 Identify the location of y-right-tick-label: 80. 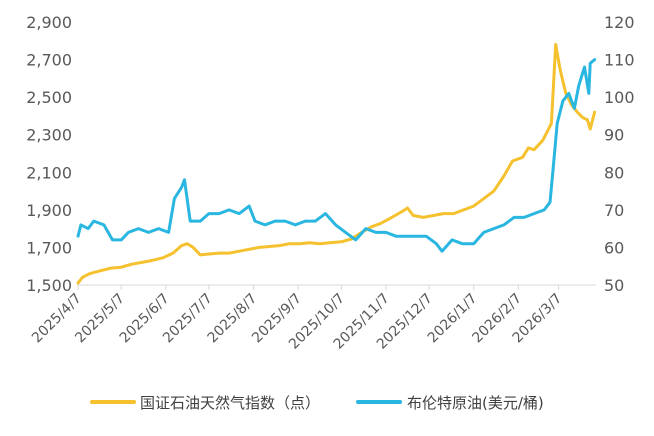
(614, 172).